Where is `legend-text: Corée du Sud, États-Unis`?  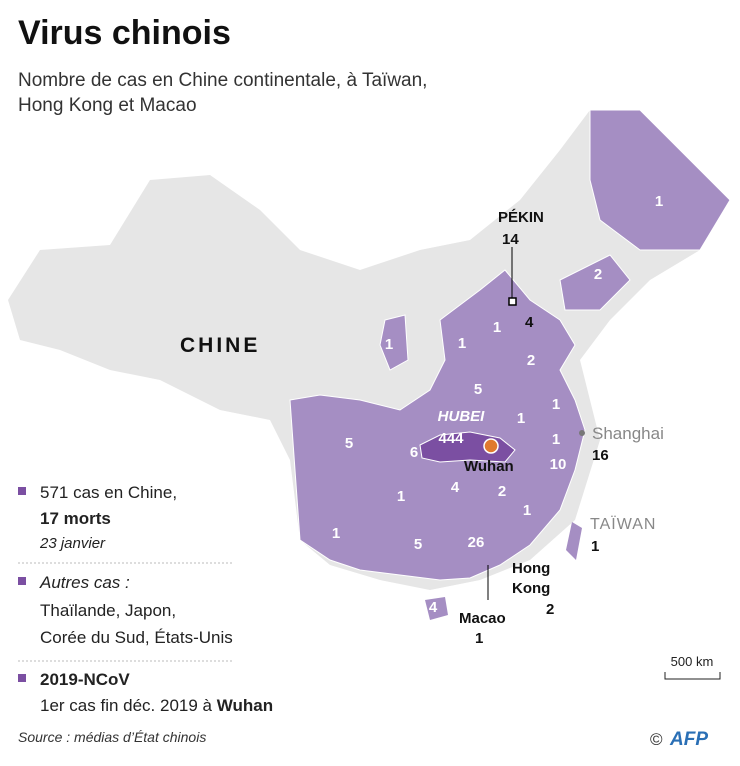 legend-text: Corée du Sud, États-Unis is located at coordinates (136, 637).